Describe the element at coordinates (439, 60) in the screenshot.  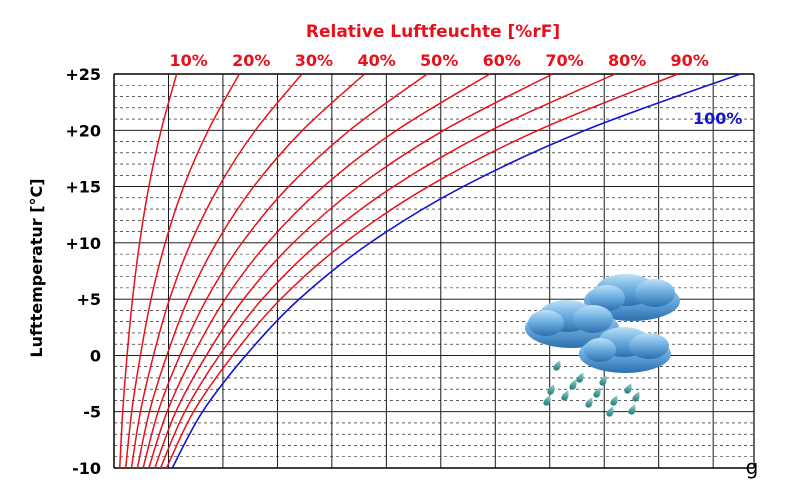
I see `curve-label-50pct: 50%` at that location.